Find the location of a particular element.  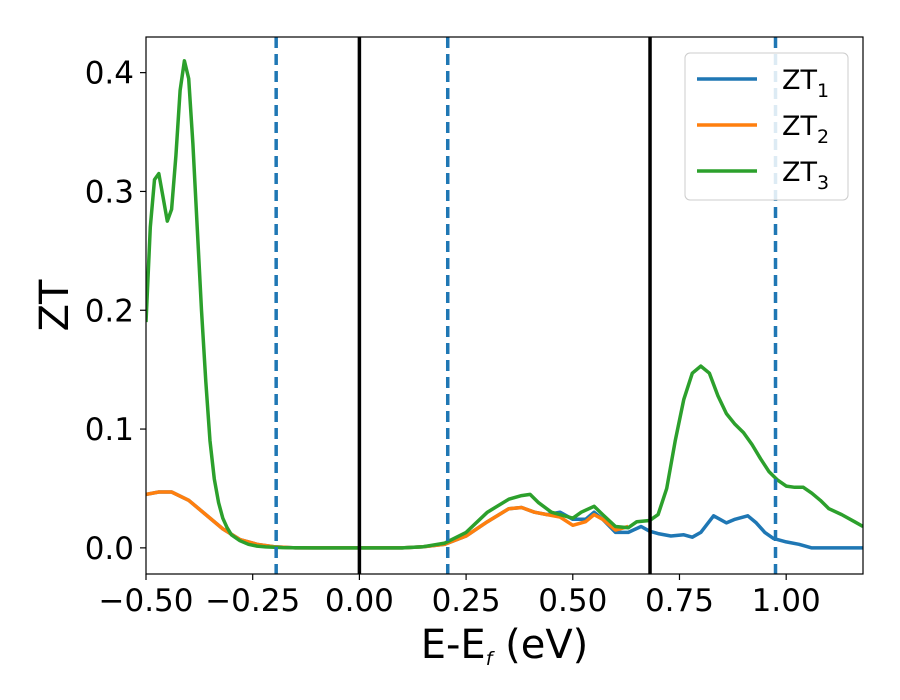

y-axis-label: ZT is located at coordinates (55, 305).